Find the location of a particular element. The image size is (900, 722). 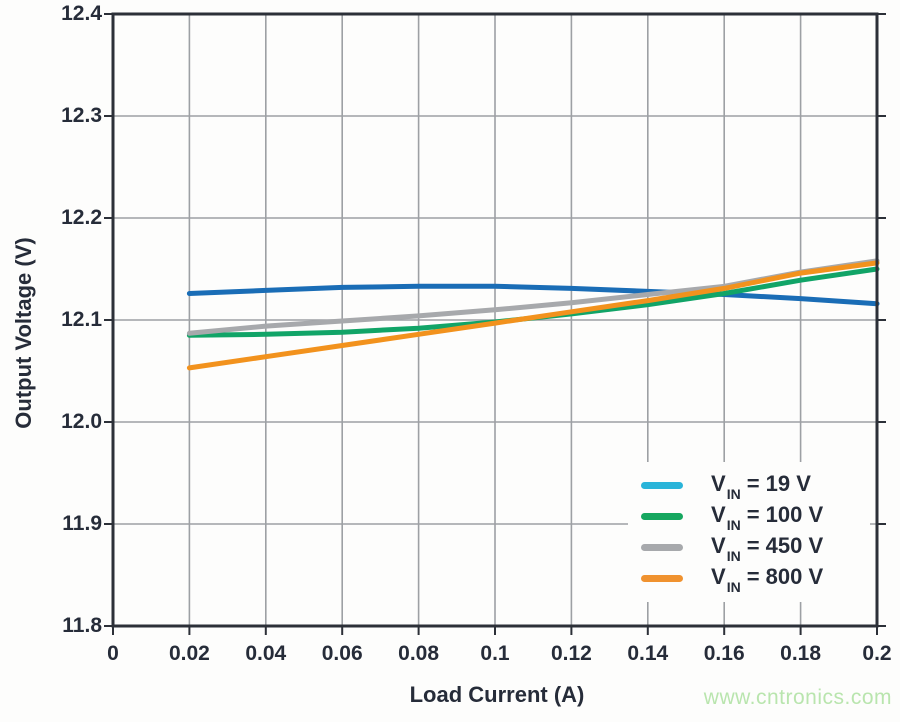

x-tick-label: 0.02 is located at coordinates (189, 653).